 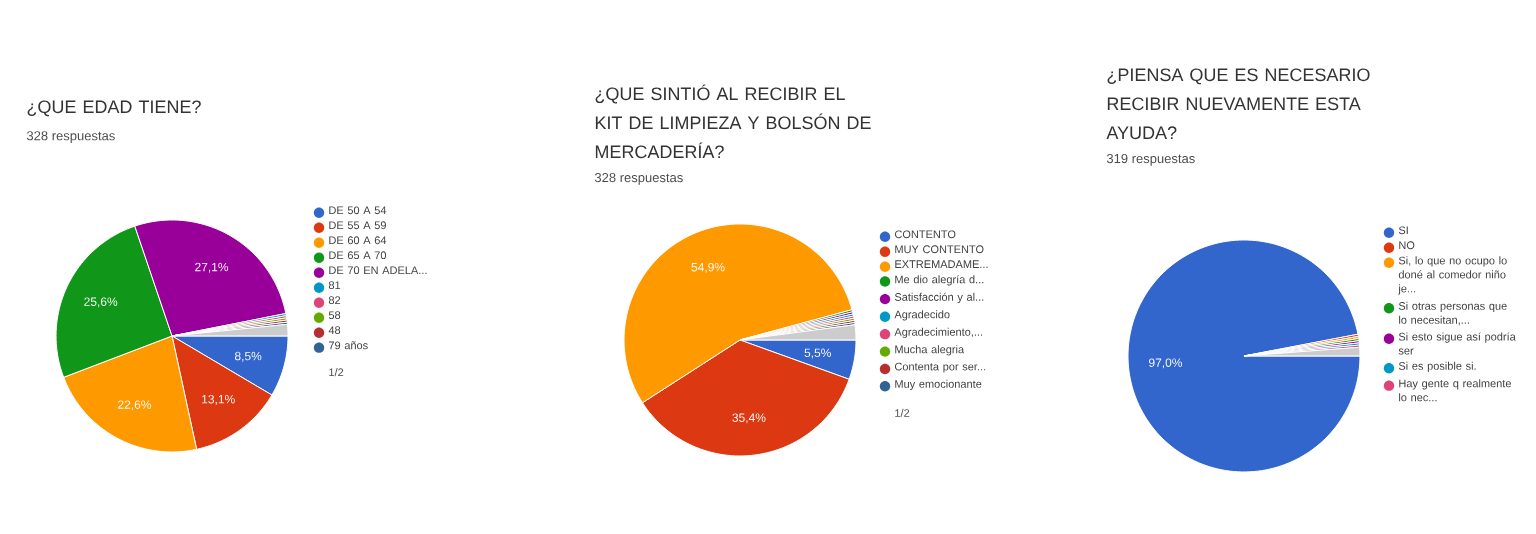 I want to click on chart-title: ¿PIENSA QUE ES NECESARIO RECIBIR NUEVAMENTE ESTA AYUDA?, so click(x=1238, y=104).